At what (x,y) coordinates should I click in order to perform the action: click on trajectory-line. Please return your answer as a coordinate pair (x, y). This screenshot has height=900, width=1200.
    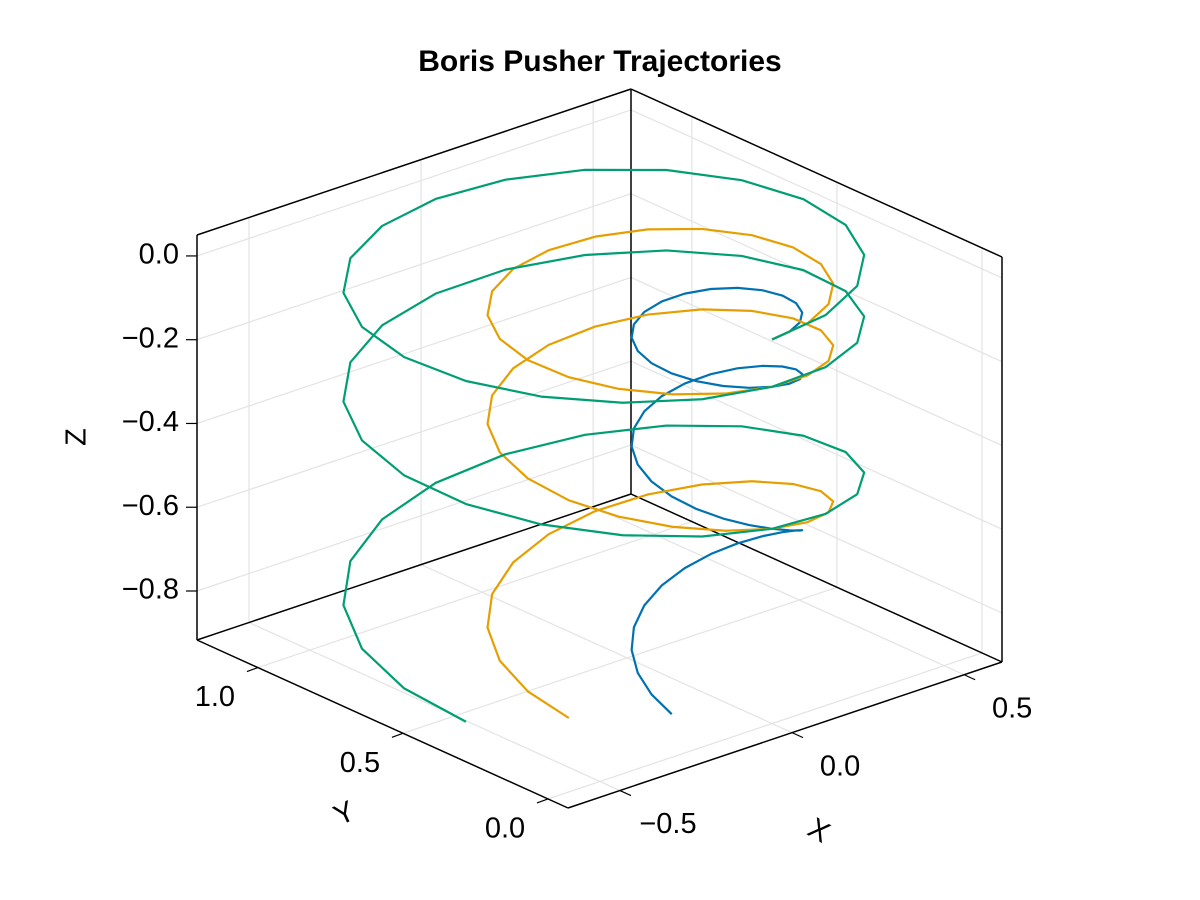
    Looking at the image, I should click on (717, 500).